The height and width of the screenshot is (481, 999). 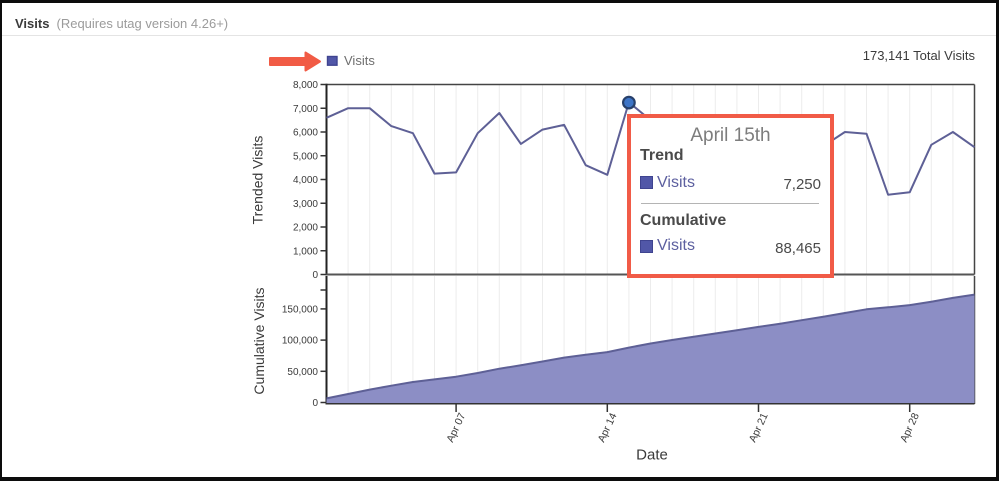 I want to click on svg-text: Apr 14, so click(x=608, y=427).